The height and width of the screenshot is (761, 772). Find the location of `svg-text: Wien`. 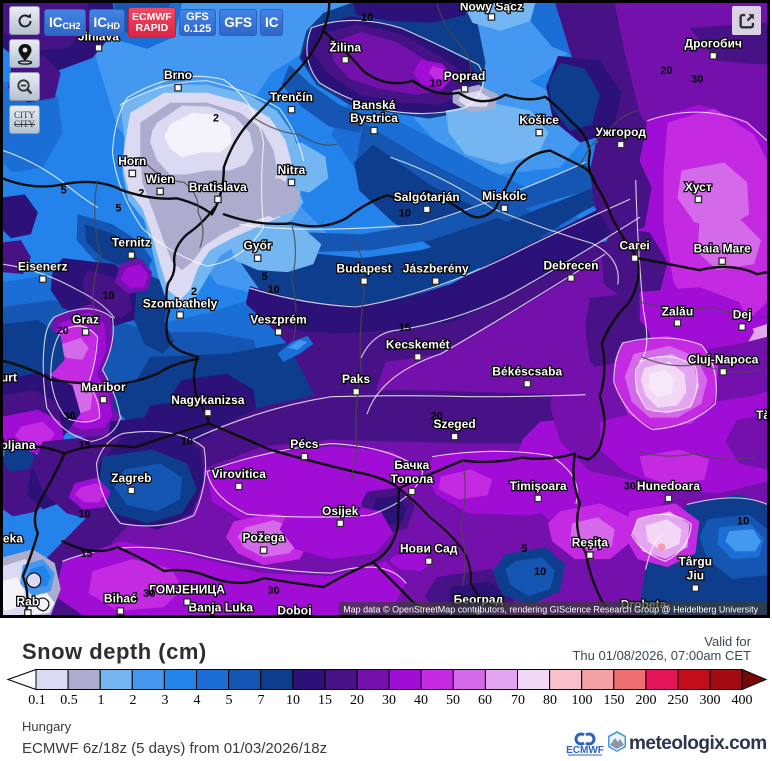

svg-text: Wien is located at coordinates (160, 179).